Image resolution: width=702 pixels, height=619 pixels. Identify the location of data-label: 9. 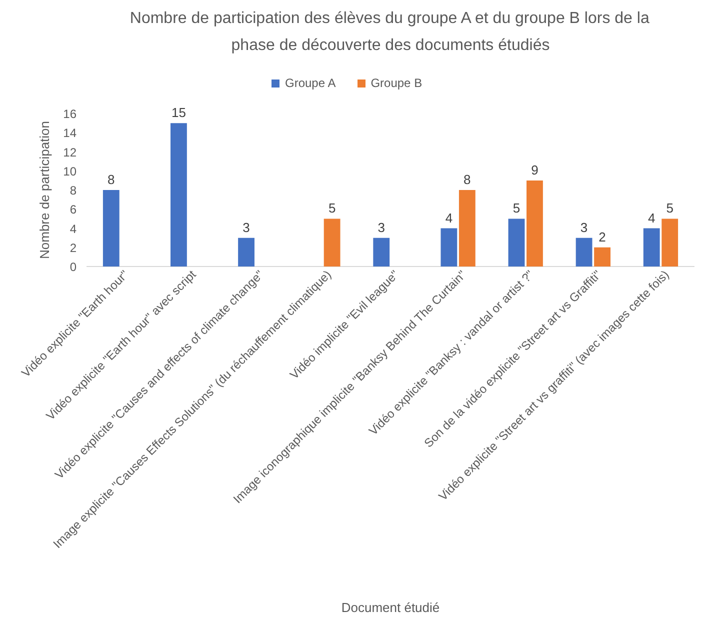
(534, 170).